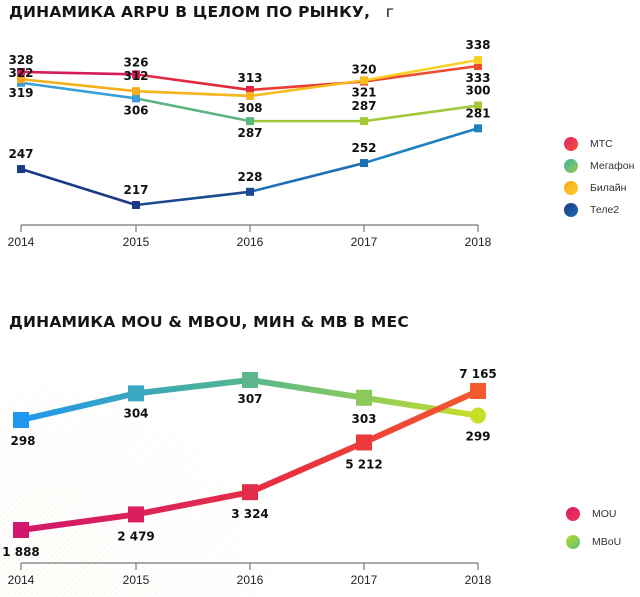  What do you see at coordinates (390, 12) in the screenshot?
I see `arpu-title-suffix: г` at bounding box center [390, 12].